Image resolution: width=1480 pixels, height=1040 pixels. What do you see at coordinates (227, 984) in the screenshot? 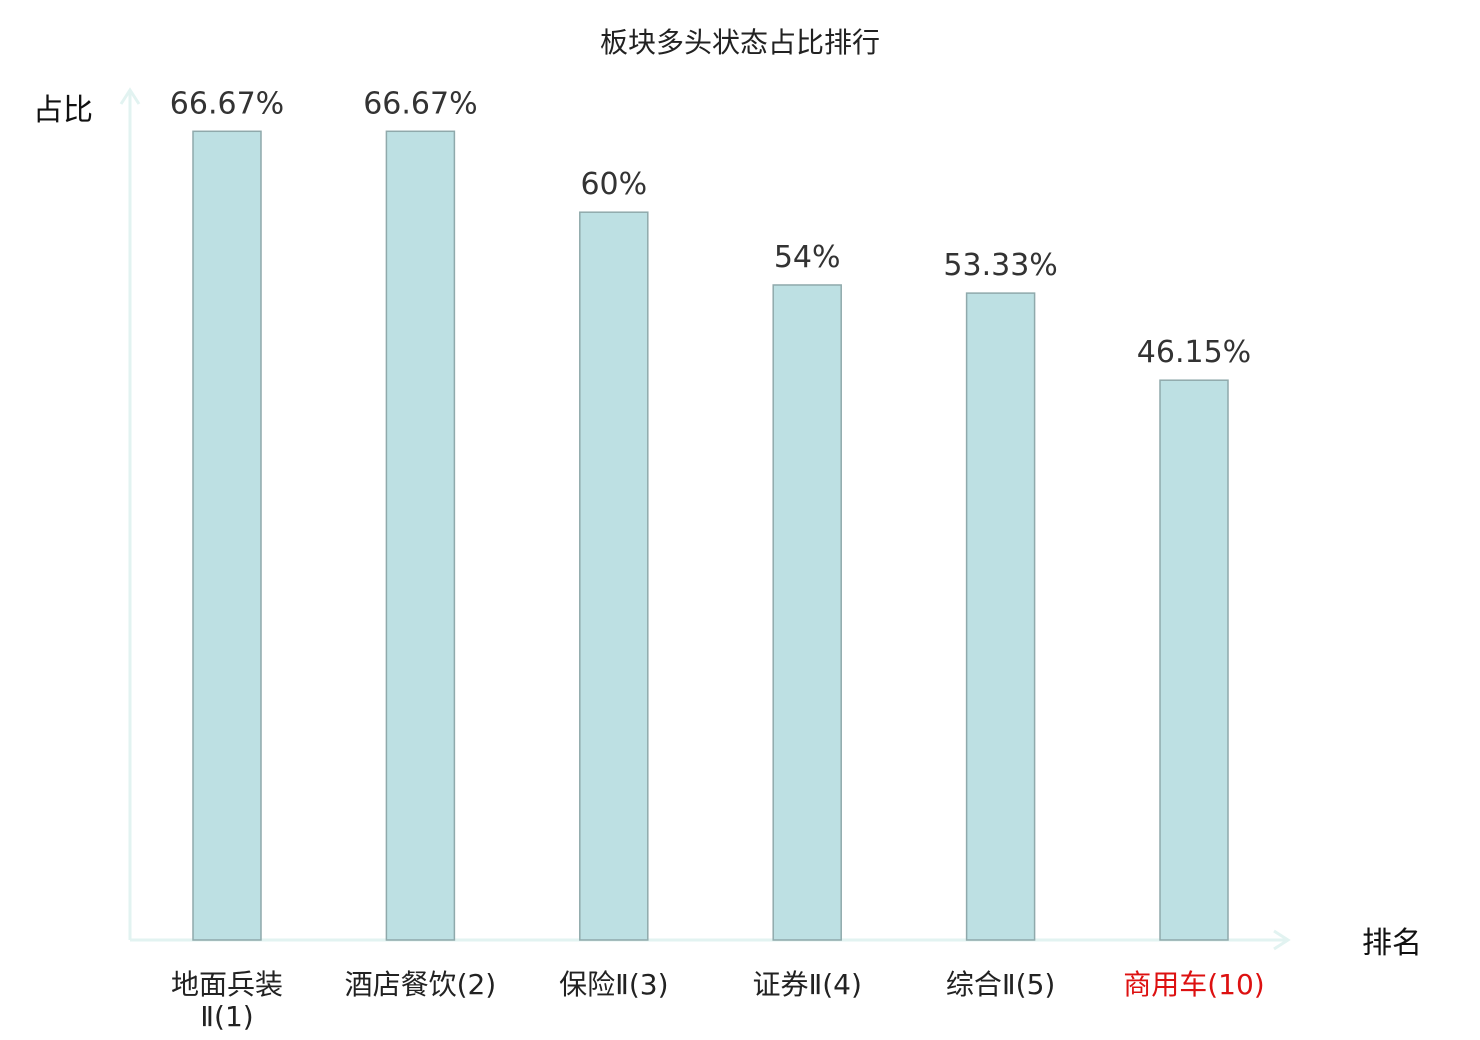
I see `x-tick-label-line: 地面兵装` at bounding box center [227, 984].